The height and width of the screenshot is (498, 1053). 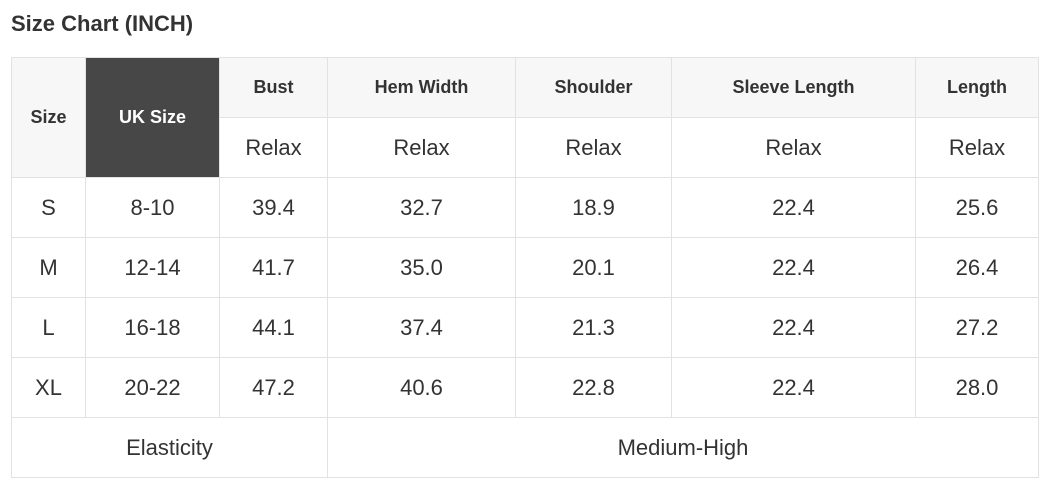 What do you see at coordinates (273, 207) in the screenshot?
I see `measurement-cell: 39.4` at bounding box center [273, 207].